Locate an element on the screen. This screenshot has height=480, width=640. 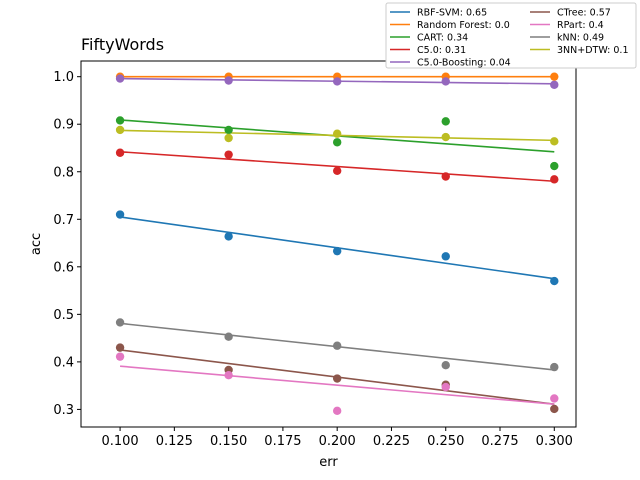
x-tick-label: 0.100 is located at coordinates (119, 441).